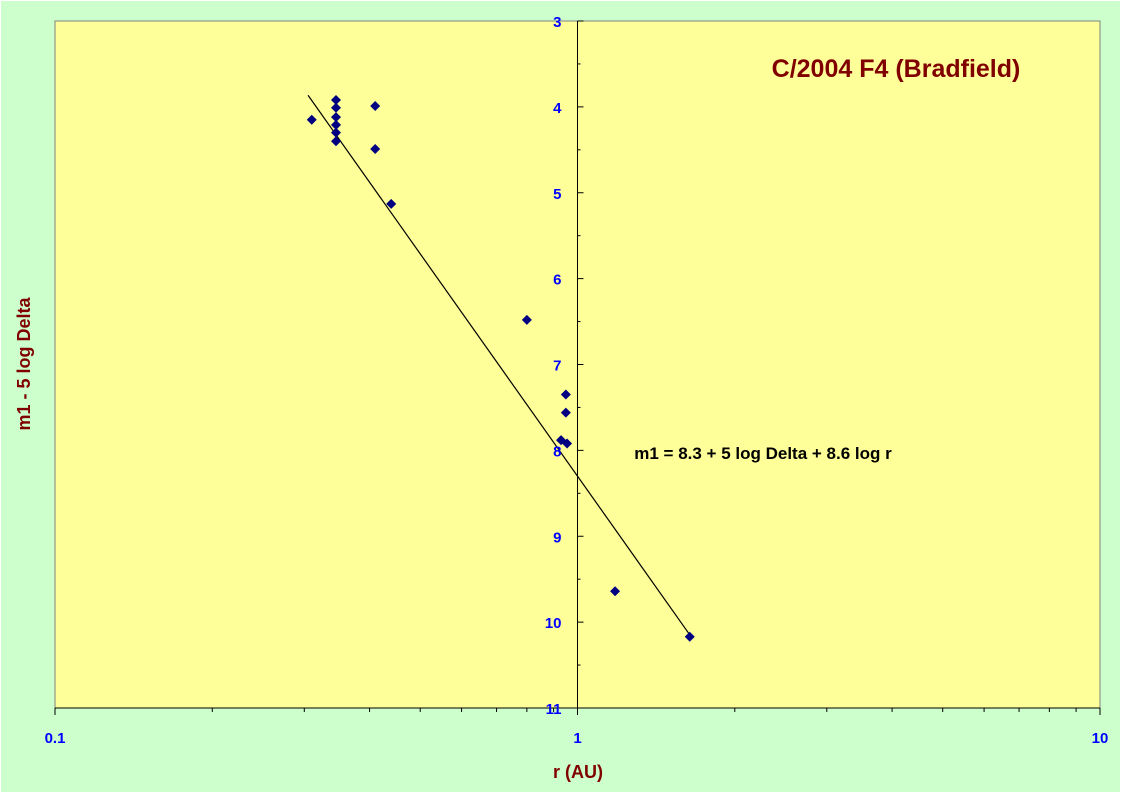 This screenshot has width=1121, height=793. Describe the element at coordinates (577, 738) in the screenshot. I see `x-tick-label: 1` at that location.